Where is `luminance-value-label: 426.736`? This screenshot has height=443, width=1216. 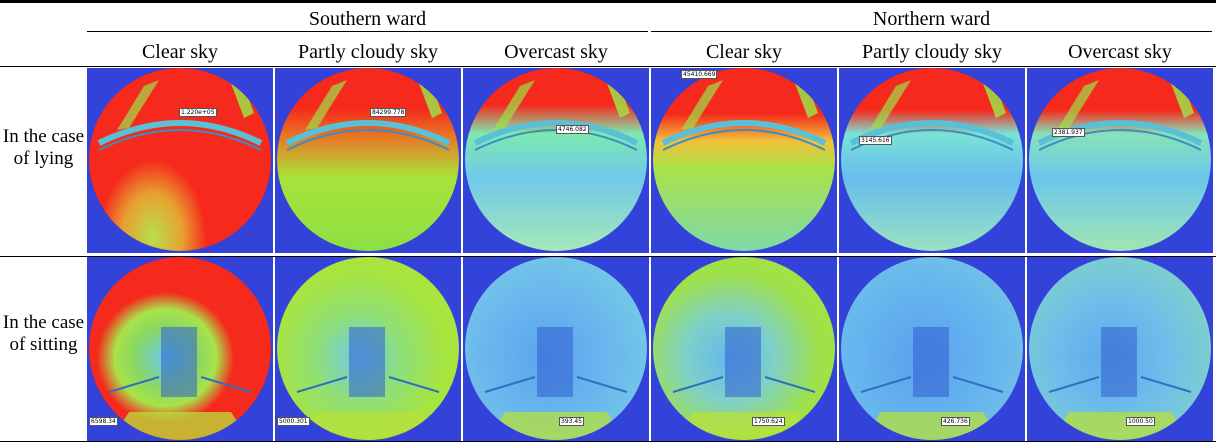 luminance-value-label: 426.736 is located at coordinates (955, 421).